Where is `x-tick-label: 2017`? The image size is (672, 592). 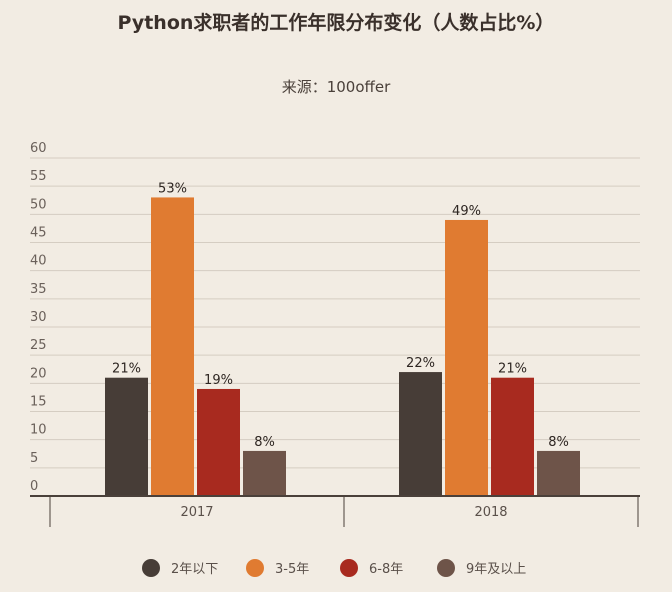 x-tick-label: 2017 is located at coordinates (196, 512).